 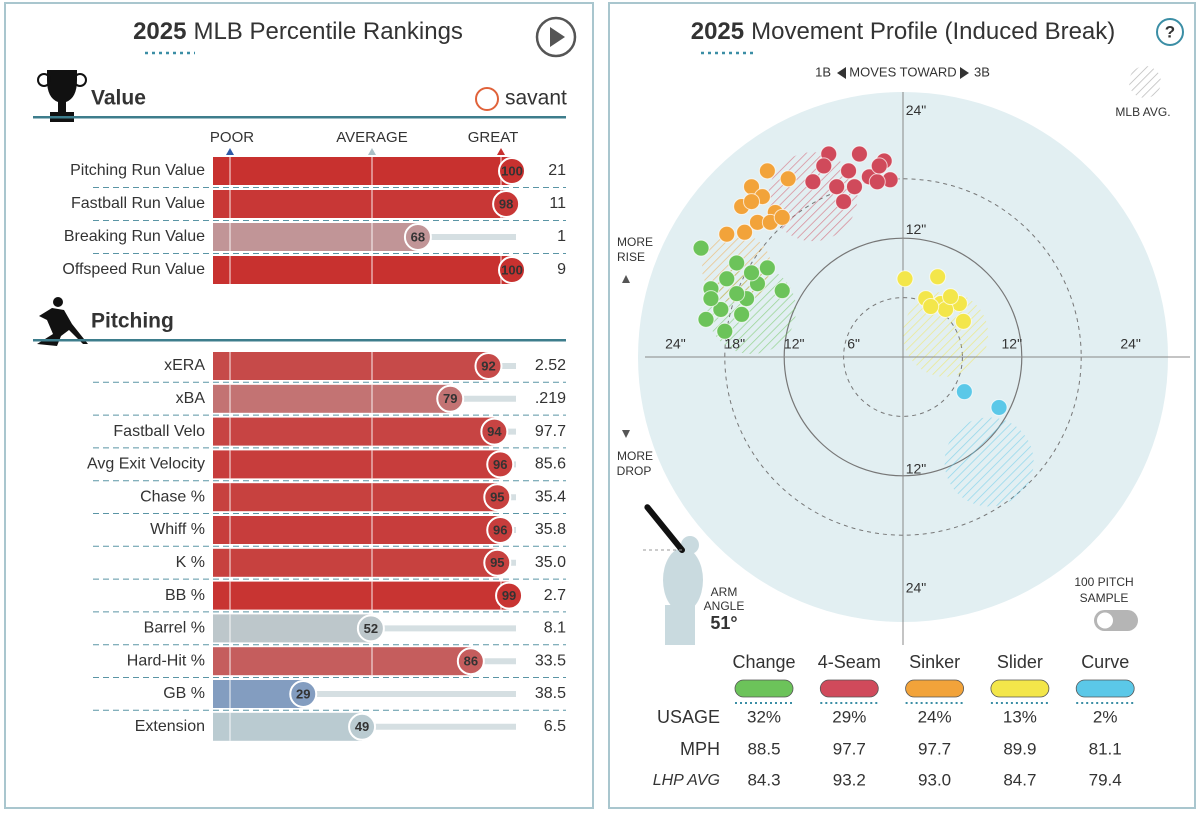 What do you see at coordinates (764, 716) in the screenshot?
I see `usage: 32%` at bounding box center [764, 716].